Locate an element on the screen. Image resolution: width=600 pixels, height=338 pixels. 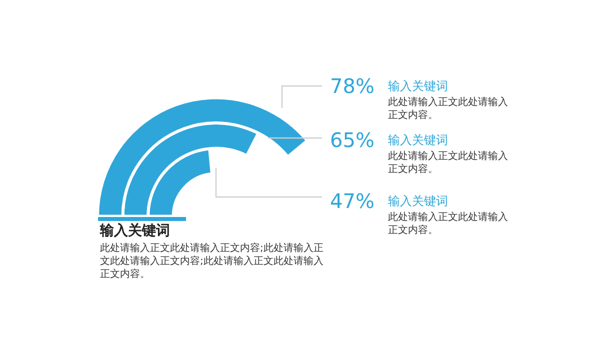
text: 此处请输入正文此处请输入正文内容;此处请输入正文此处请输入正文内容;此处请输入正文此处请输入正文内容。 is located at coordinates (212, 261).